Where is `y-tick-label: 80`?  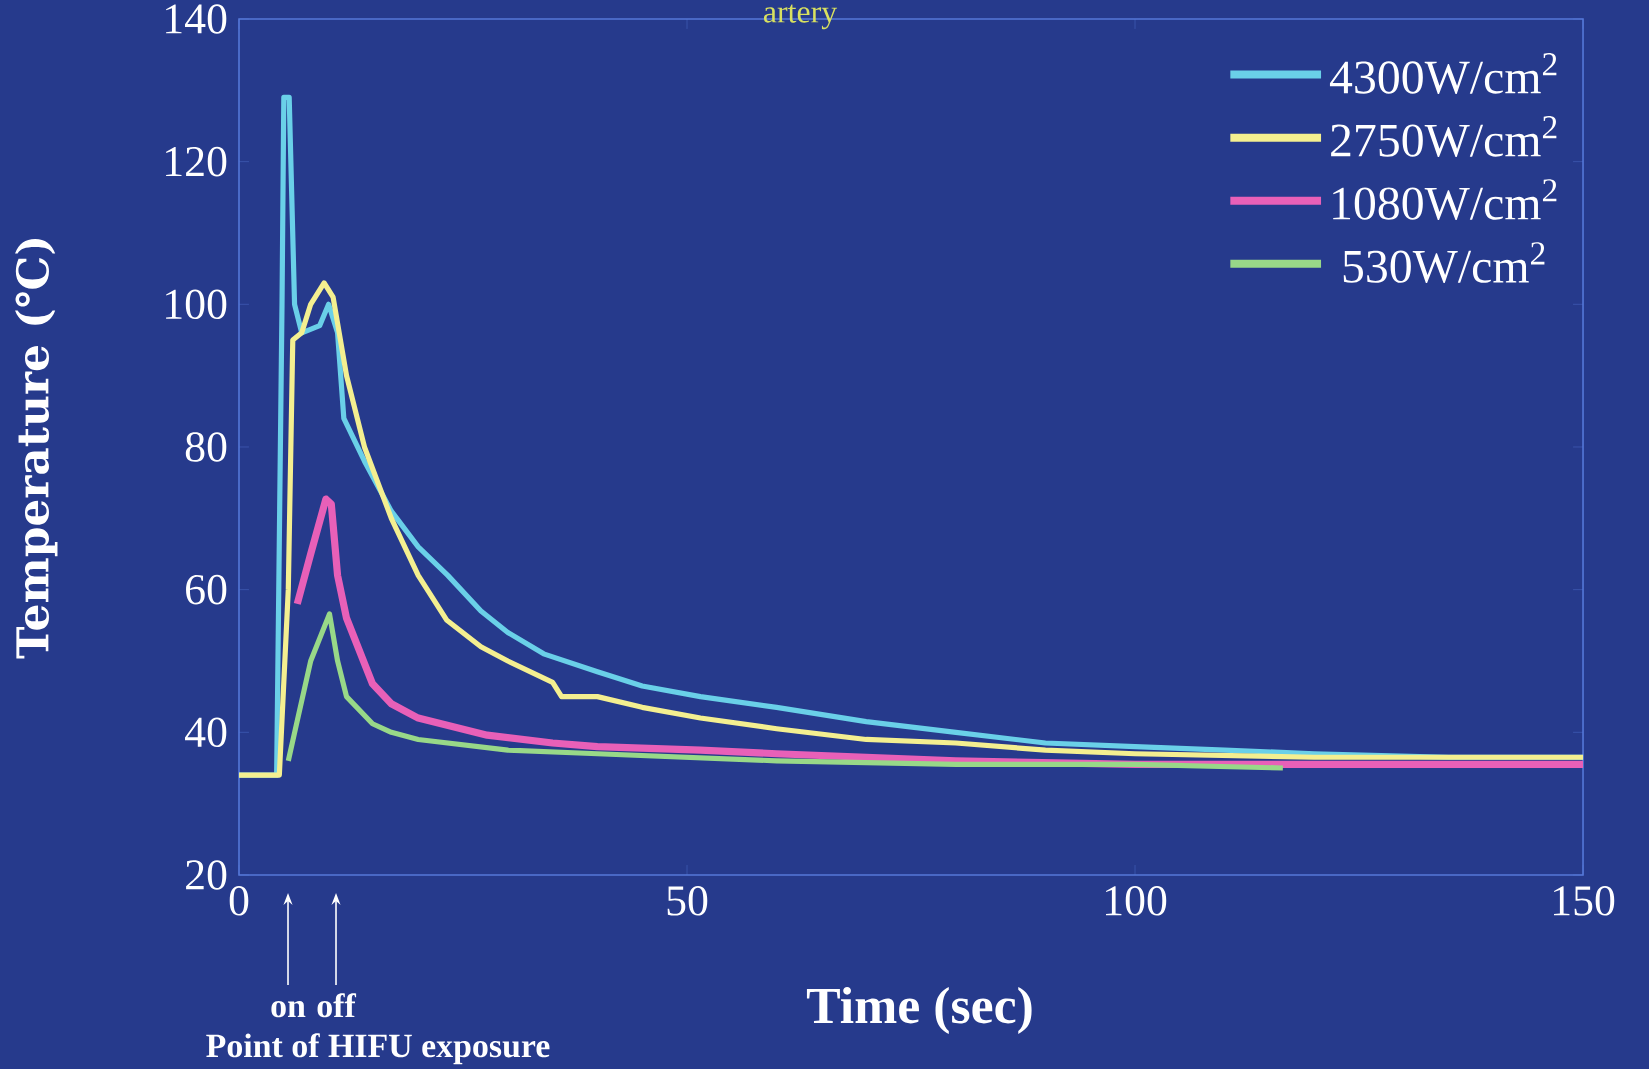 y-tick-label: 80 is located at coordinates (206, 447).